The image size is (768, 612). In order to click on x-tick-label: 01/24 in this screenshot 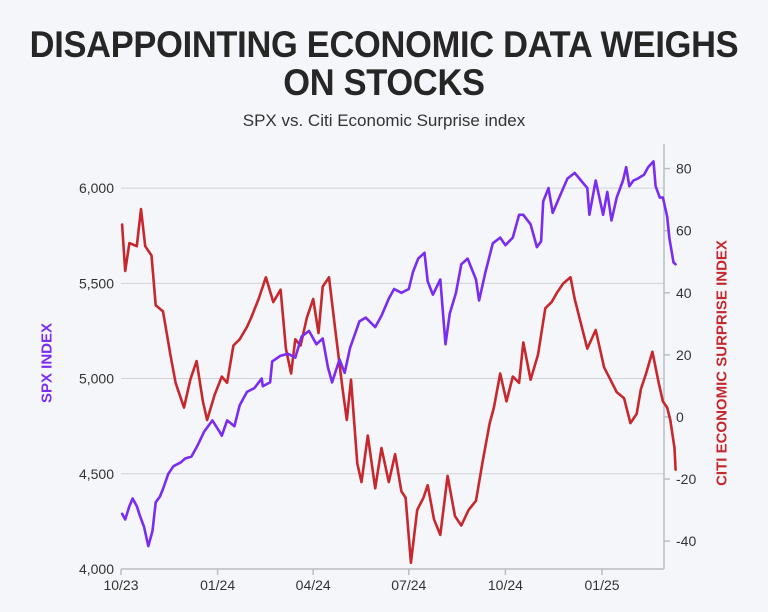, I will do `click(217, 585)`.